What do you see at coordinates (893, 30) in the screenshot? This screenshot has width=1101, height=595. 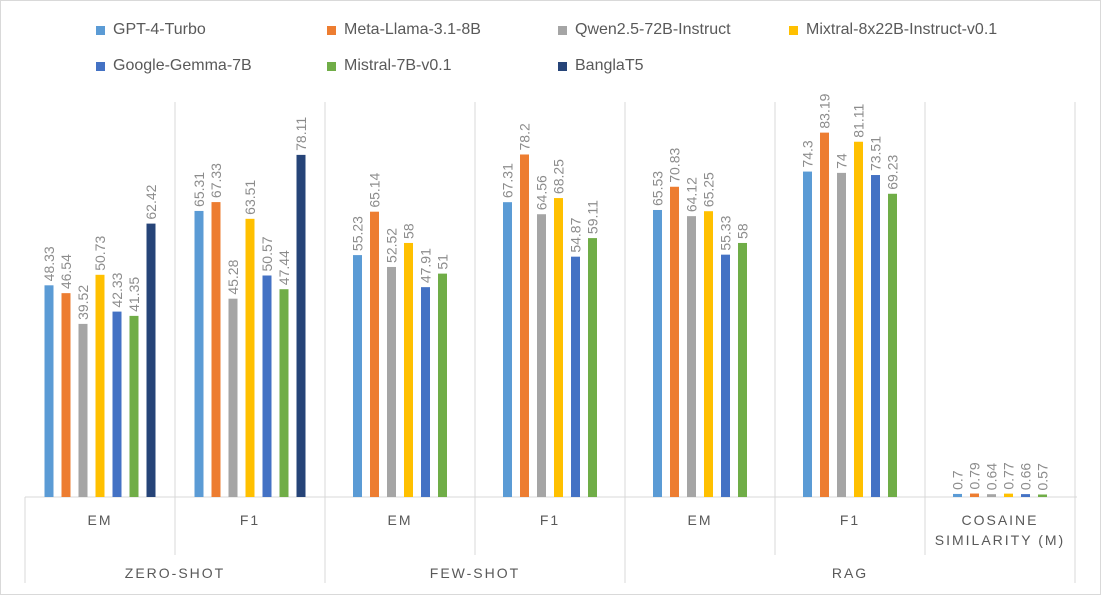 I see `legend-item: Mixtral-8x22B-Instruct-v0.1` at bounding box center [893, 30].